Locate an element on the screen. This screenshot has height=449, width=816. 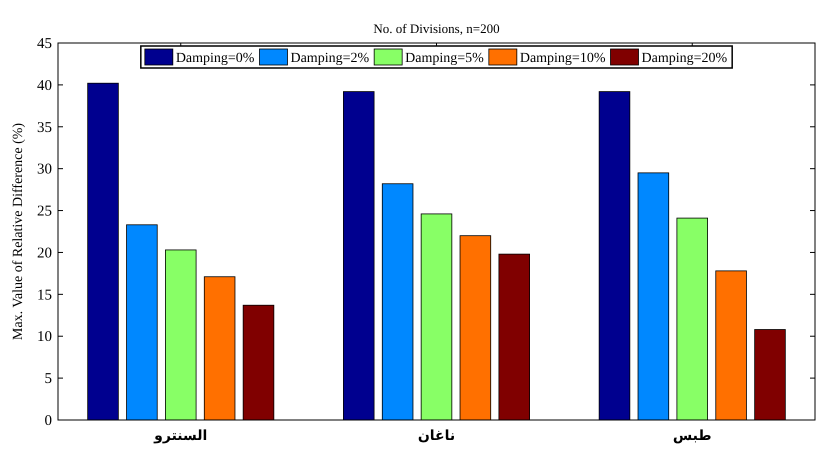
x-tick-label: السنترو is located at coordinates (180, 436).